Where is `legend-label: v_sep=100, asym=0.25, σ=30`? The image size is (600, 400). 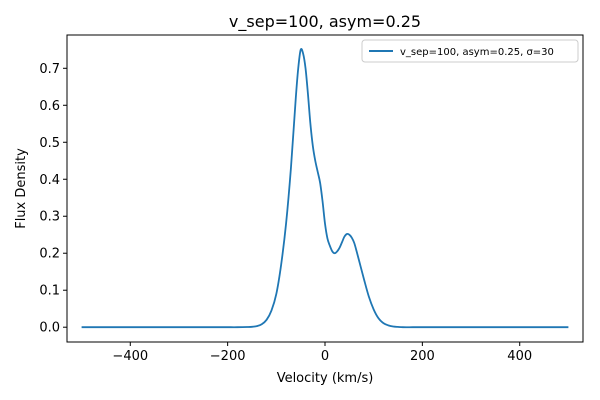
legend-label: v_sep=100, asym=0.25, σ=30 is located at coordinates (477, 52).